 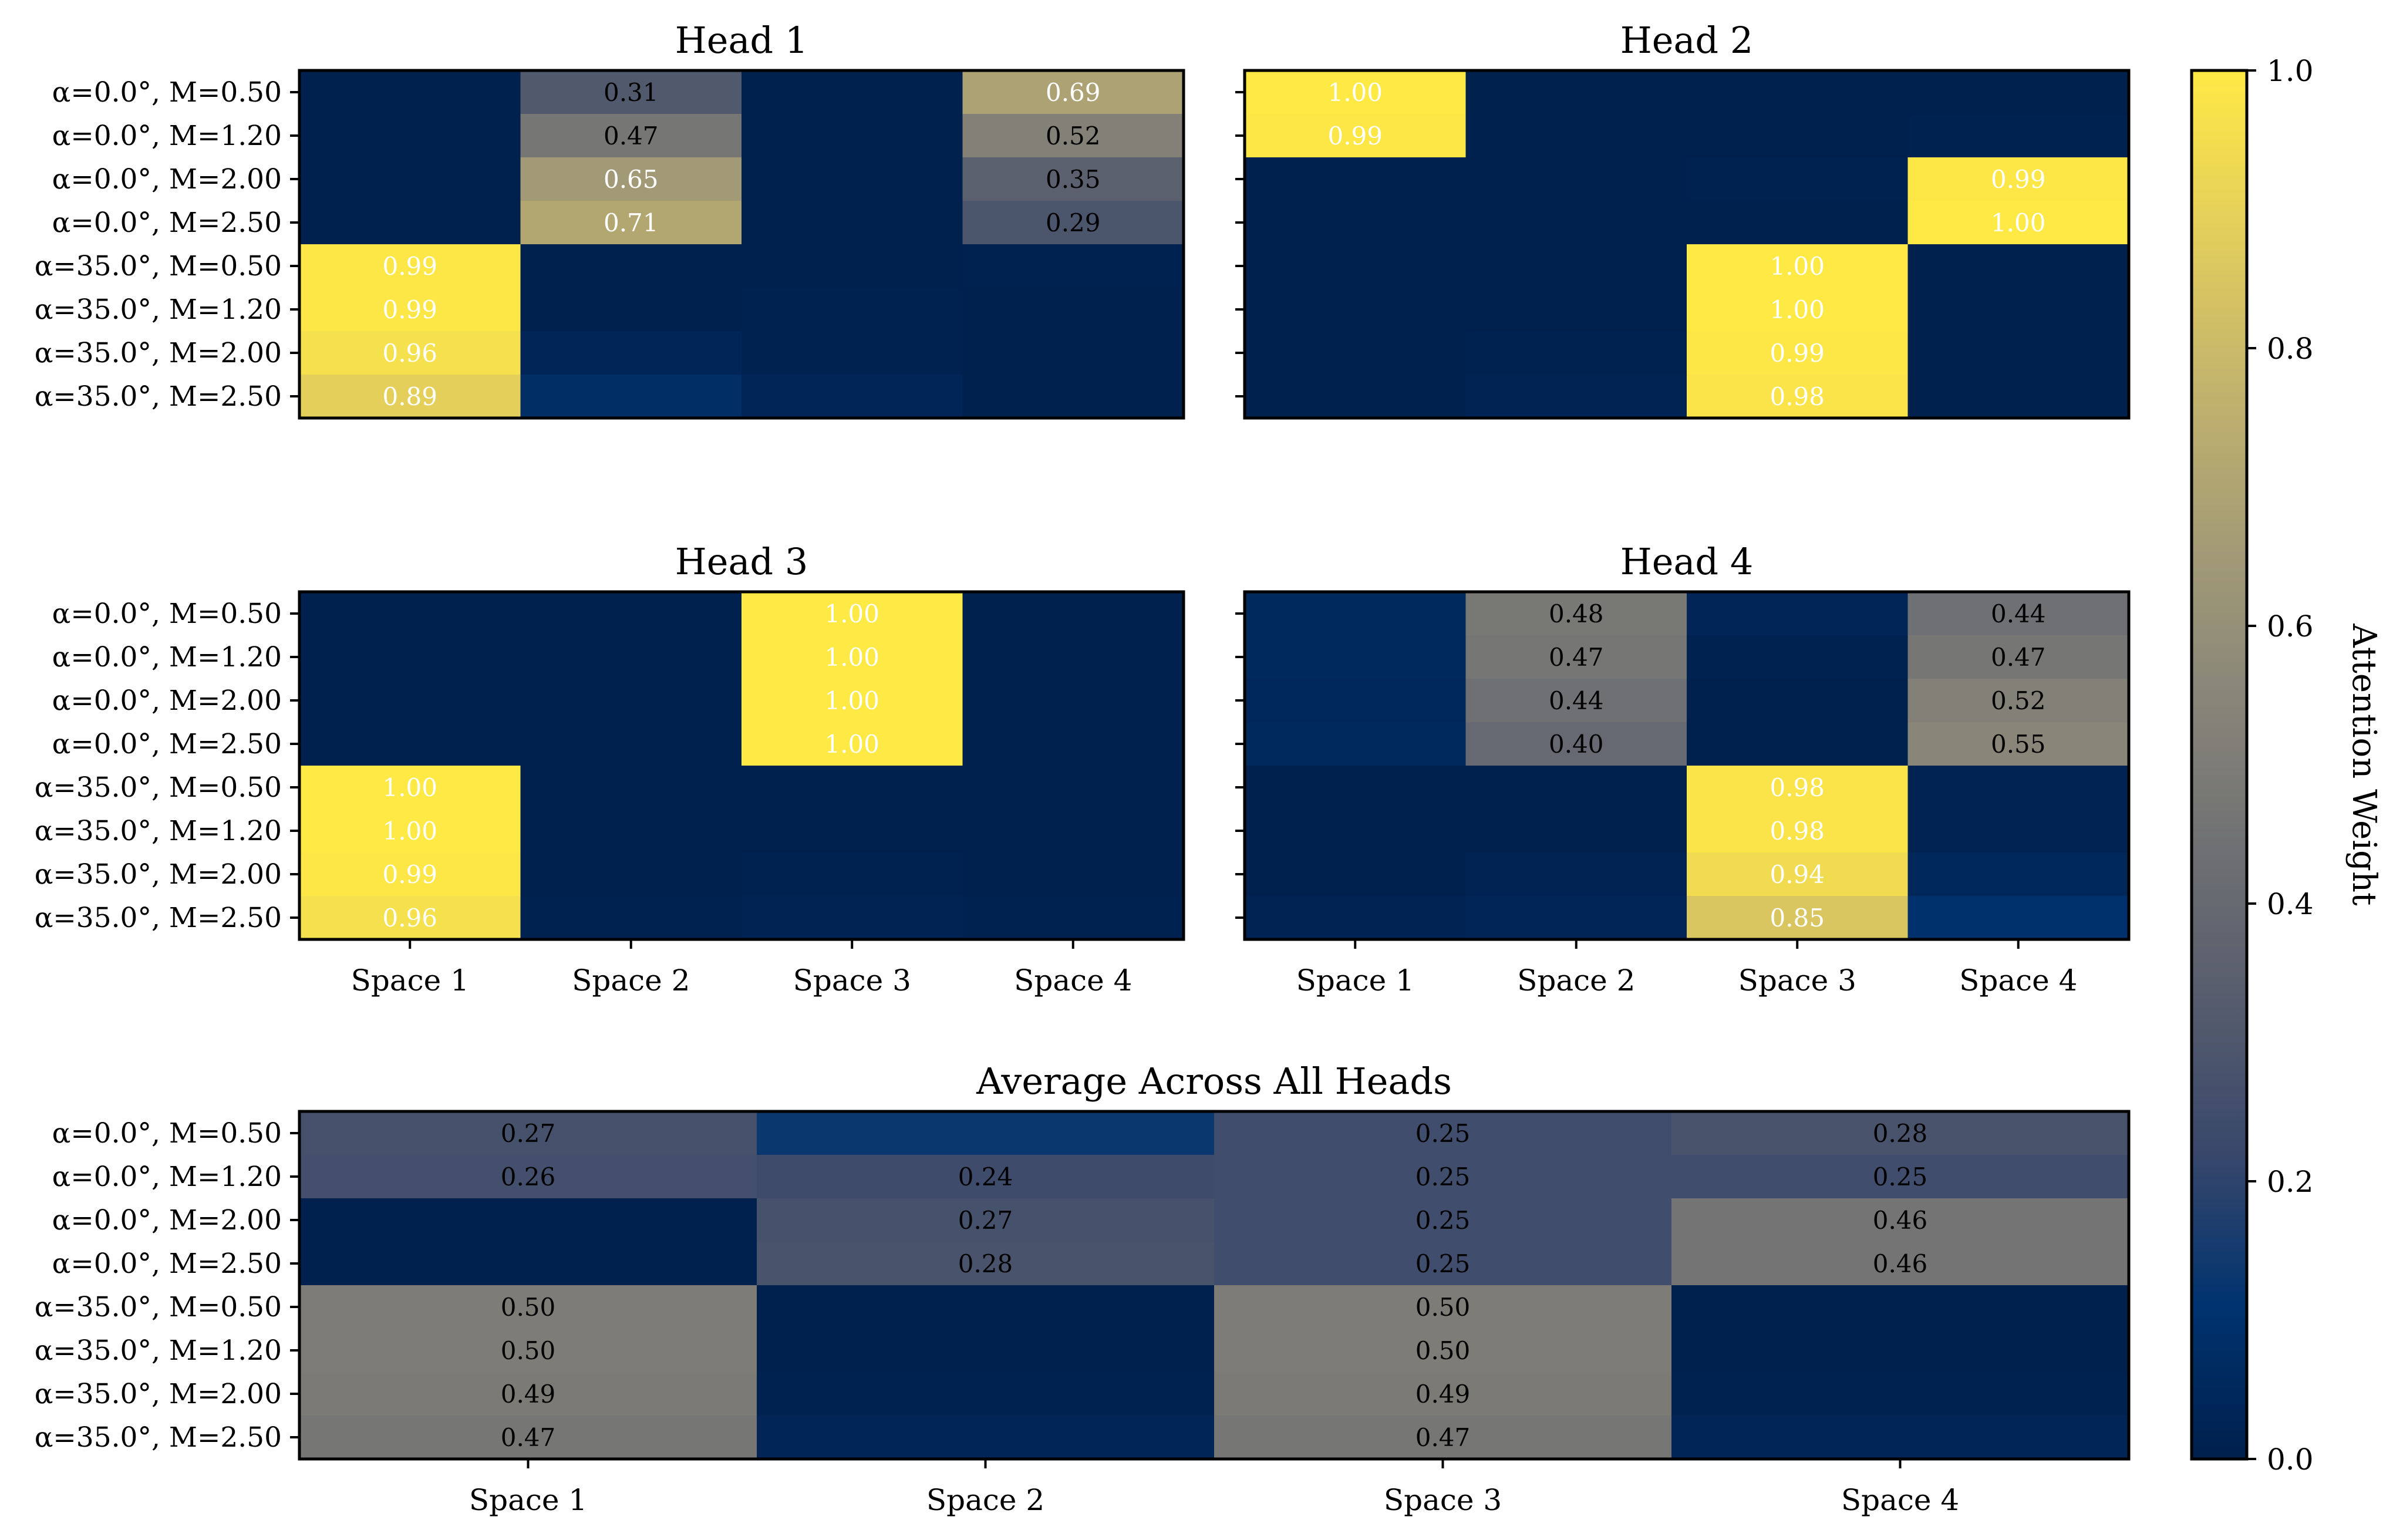 I want to click on y-tick-label: α=0.0°, M=1.20, so click(x=167, y=657).